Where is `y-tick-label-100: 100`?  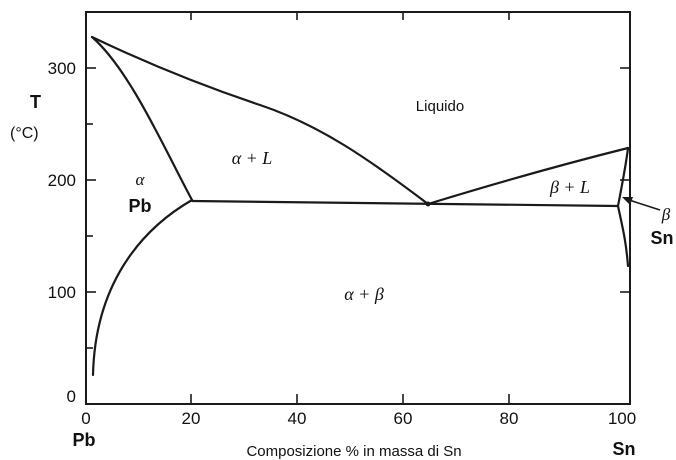
y-tick-label-100: 100 is located at coordinates (62, 292).